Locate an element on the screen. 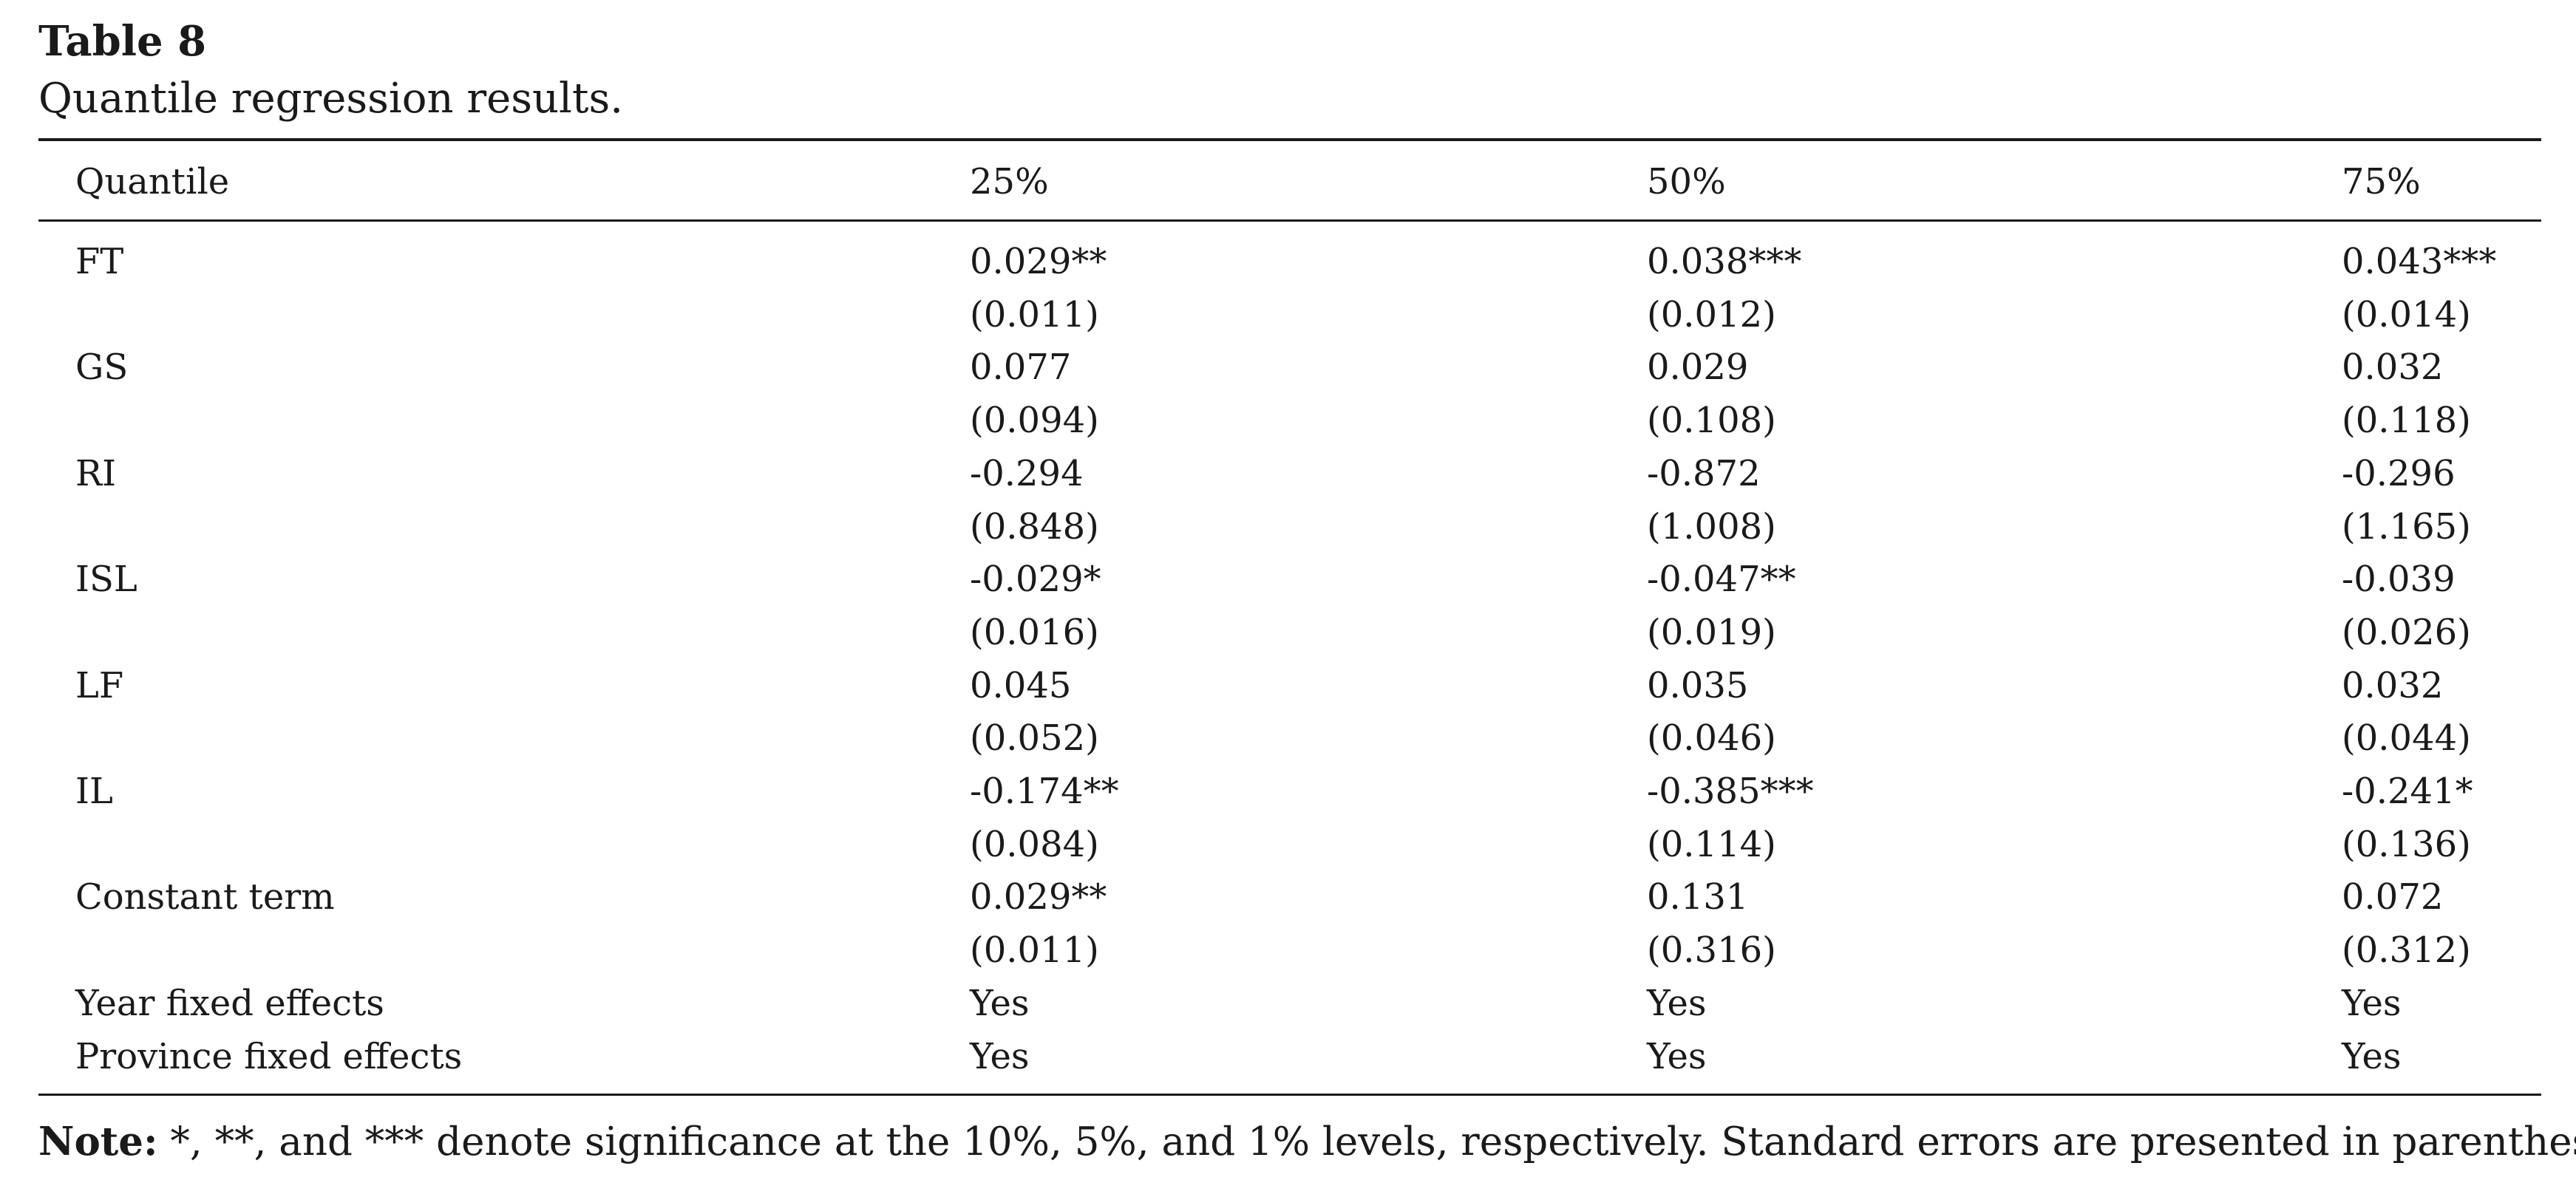 The image size is (2576, 1180). row-label: Province fixed effects is located at coordinates (269, 1056).